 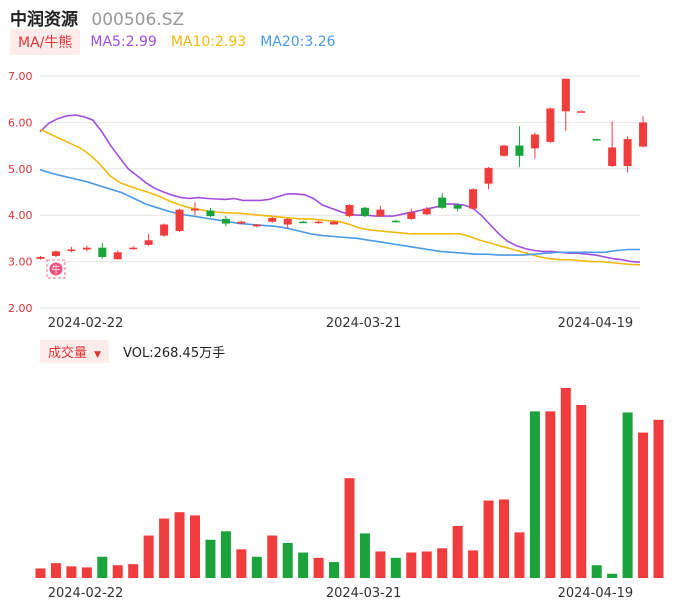 I want to click on y-tick-label: 3.00, so click(x=20, y=262).